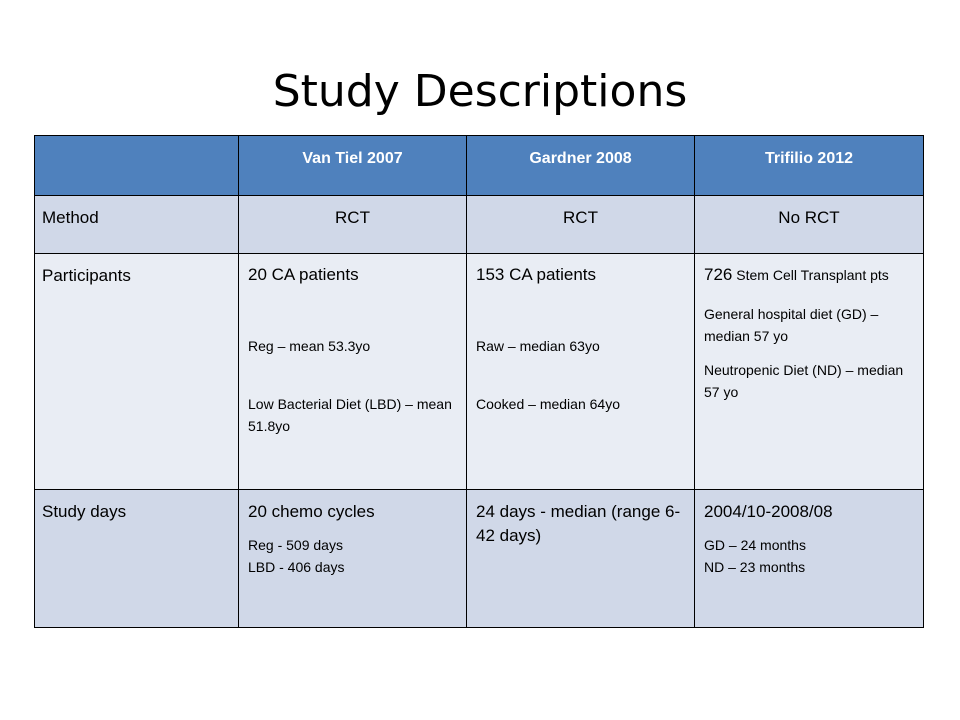 The image size is (960, 720). What do you see at coordinates (580, 558) in the screenshot?
I see `study-days-gardner: 24 days - median (range 6-42 days)` at bounding box center [580, 558].